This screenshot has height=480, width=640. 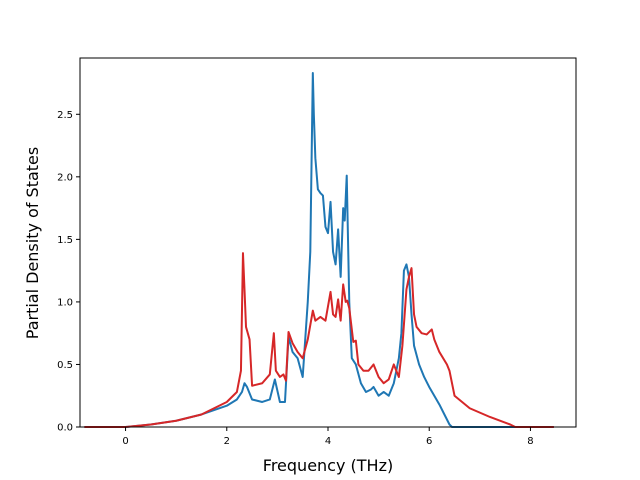 I want to click on x-tick-label: 4, so click(x=328, y=441).